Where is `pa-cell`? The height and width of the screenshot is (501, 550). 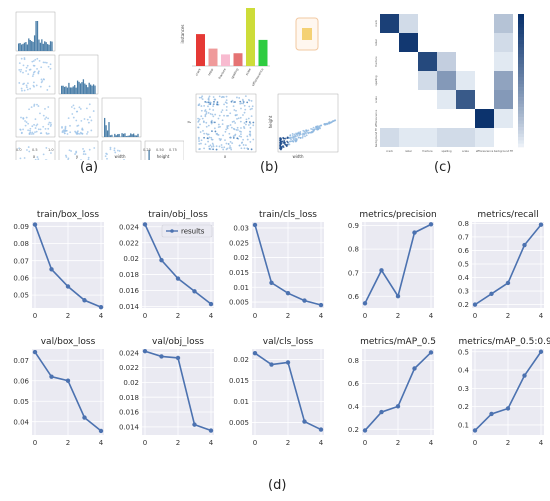 pa-cell is located at coordinates (78, 150).